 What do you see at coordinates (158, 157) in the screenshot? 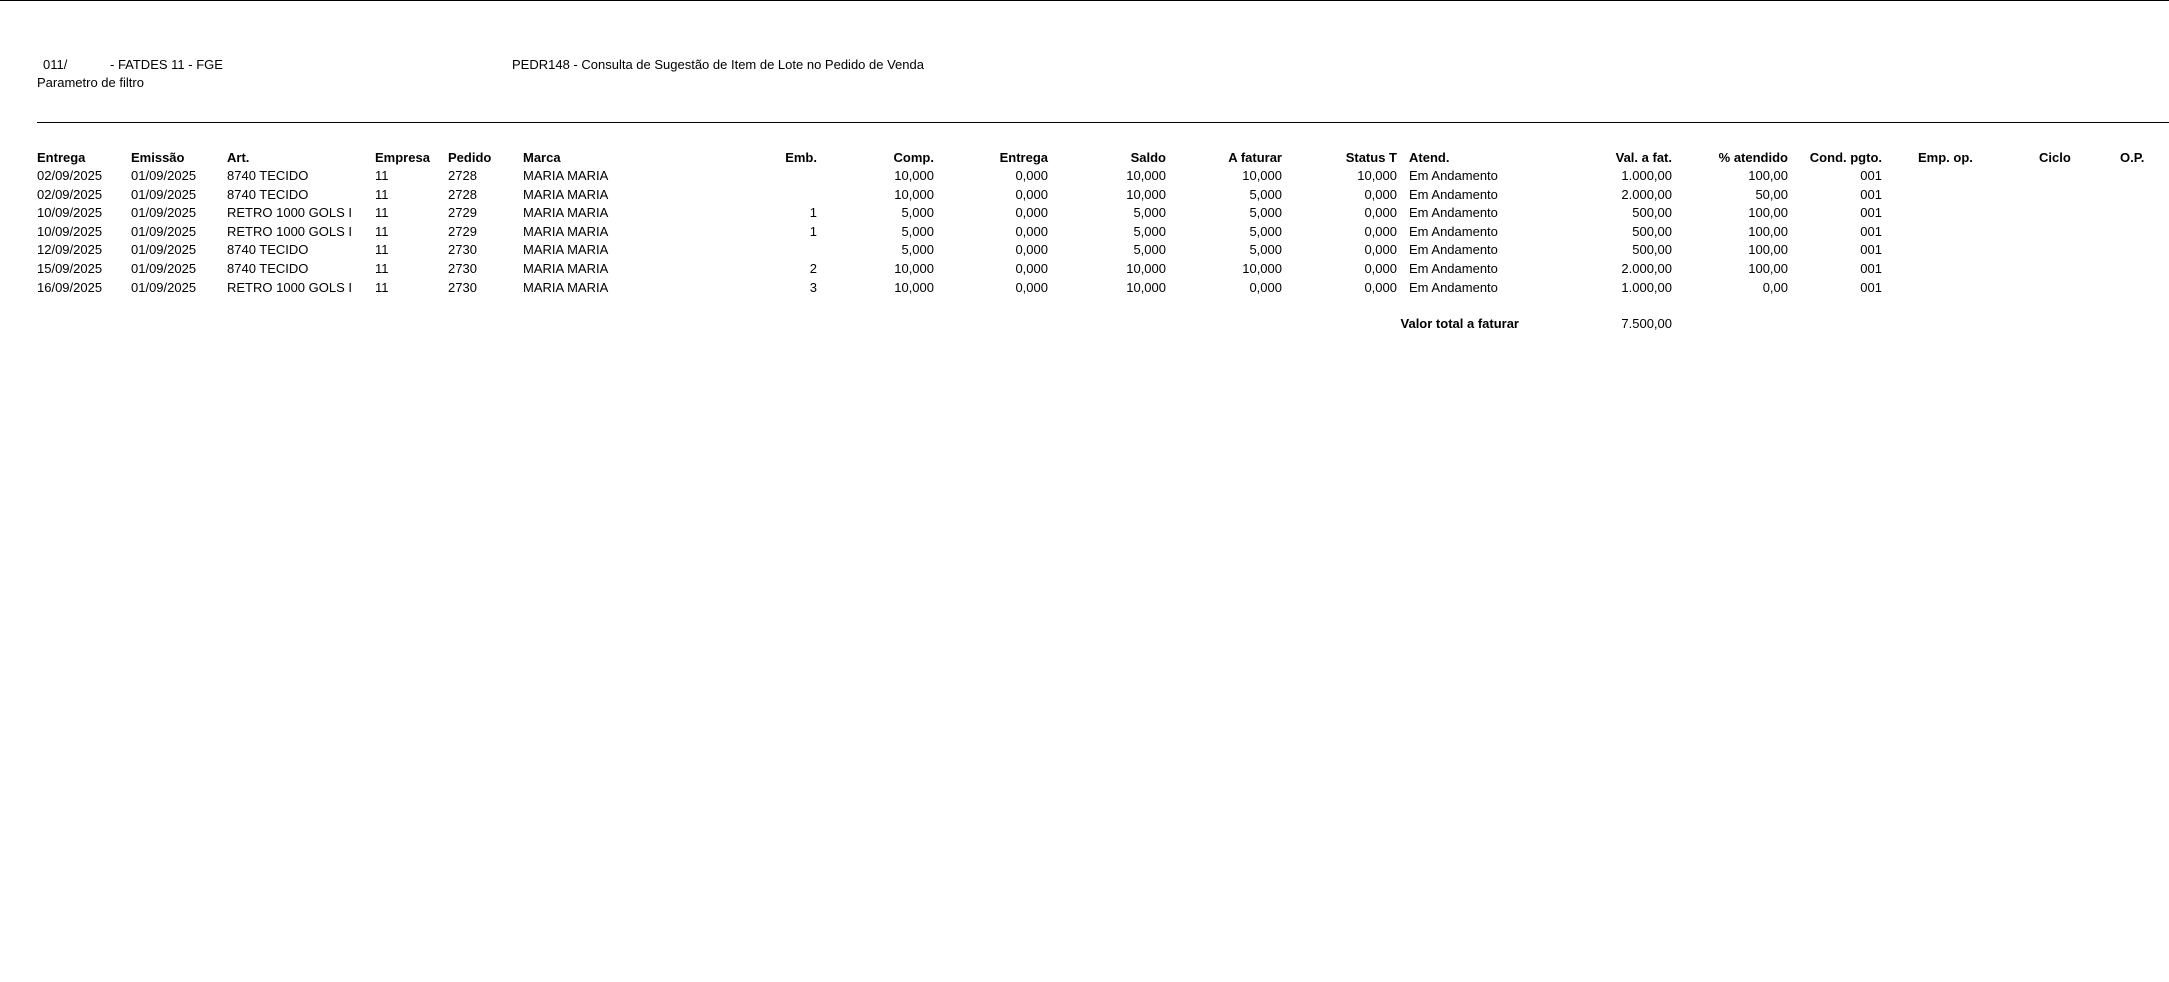
I see `column-header-emissao: Emissão` at bounding box center [158, 157].